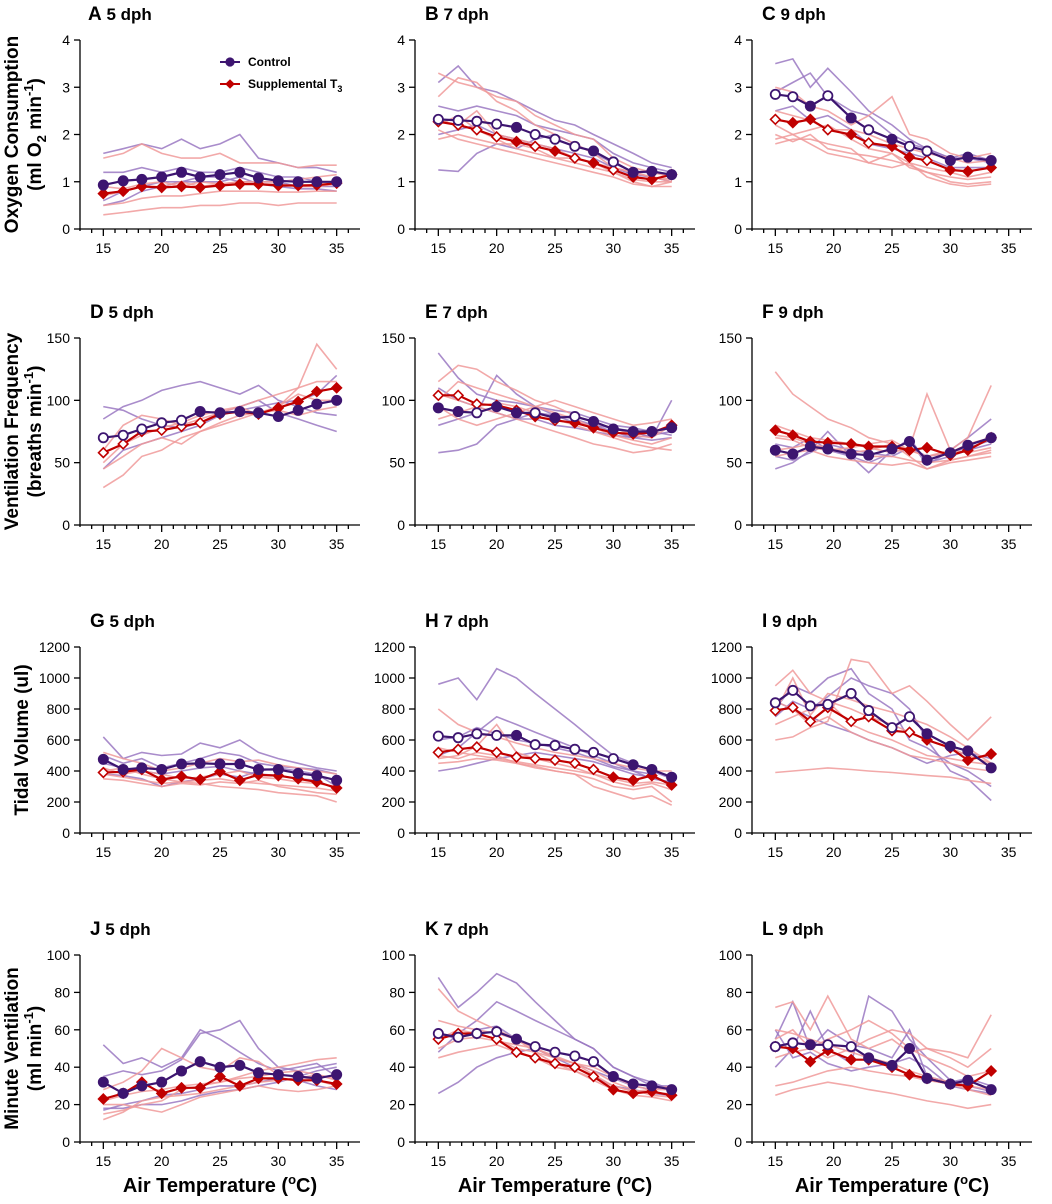  What do you see at coordinates (28, 378) in the screenshot?
I see `row-2-ylabel-line2-superscript: -1` at bounding box center [28, 378].